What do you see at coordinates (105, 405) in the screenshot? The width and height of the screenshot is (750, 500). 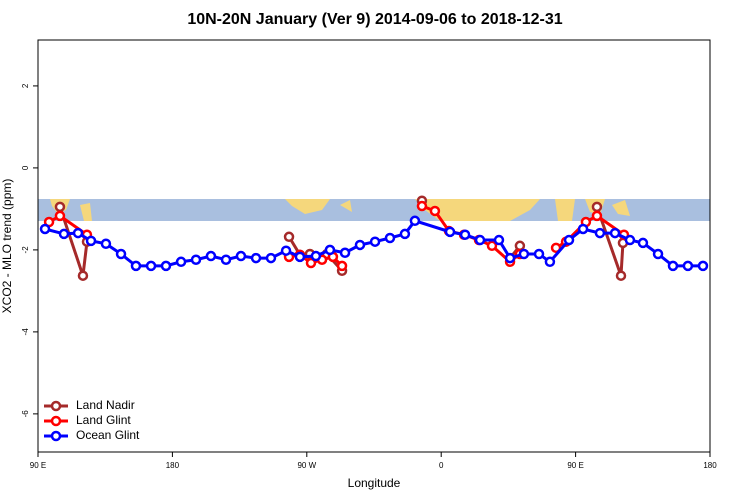 I see `legend-label: Land Nadir` at bounding box center [105, 405].